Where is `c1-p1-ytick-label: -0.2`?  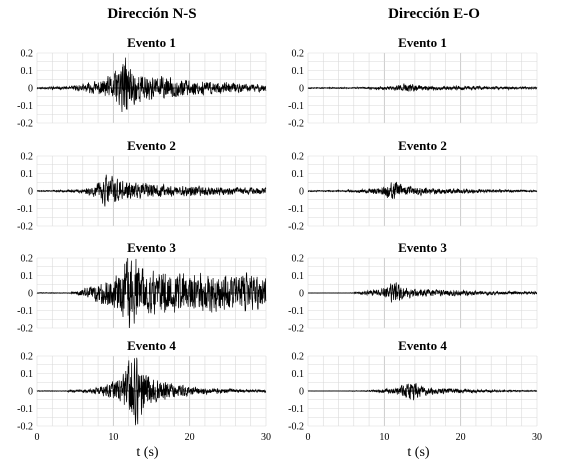 c1-p1-ytick-label: -0.2 is located at coordinates (296, 227).